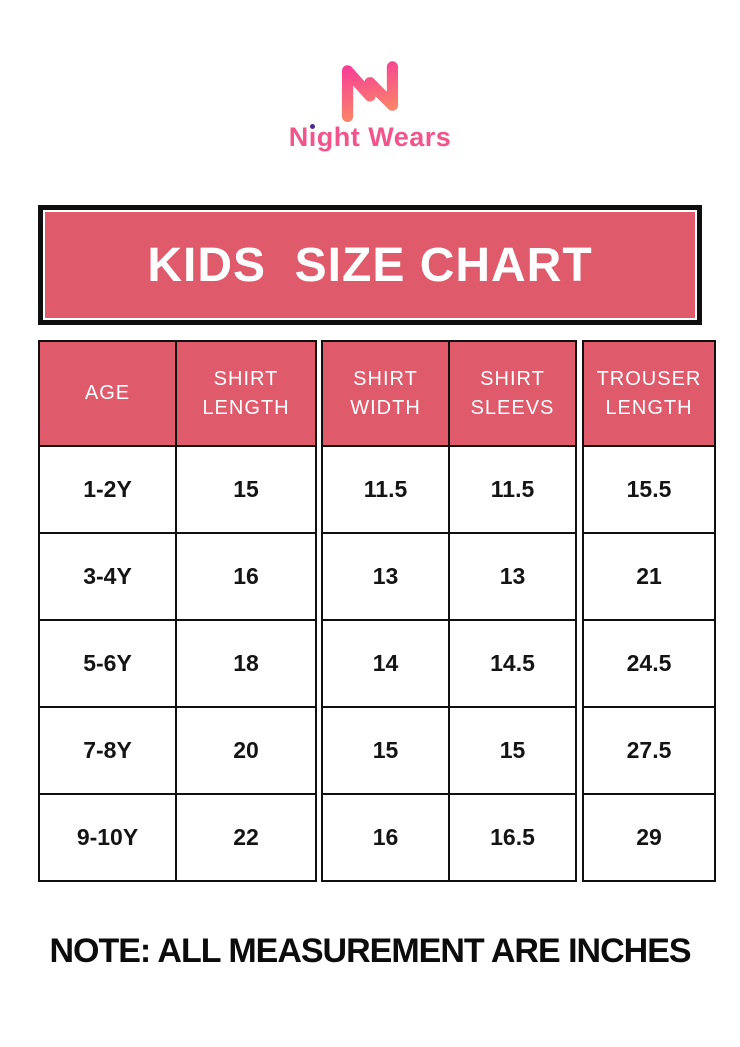 This screenshot has width=740, height=1047. I want to click on table-cell: 18, so click(246, 663).